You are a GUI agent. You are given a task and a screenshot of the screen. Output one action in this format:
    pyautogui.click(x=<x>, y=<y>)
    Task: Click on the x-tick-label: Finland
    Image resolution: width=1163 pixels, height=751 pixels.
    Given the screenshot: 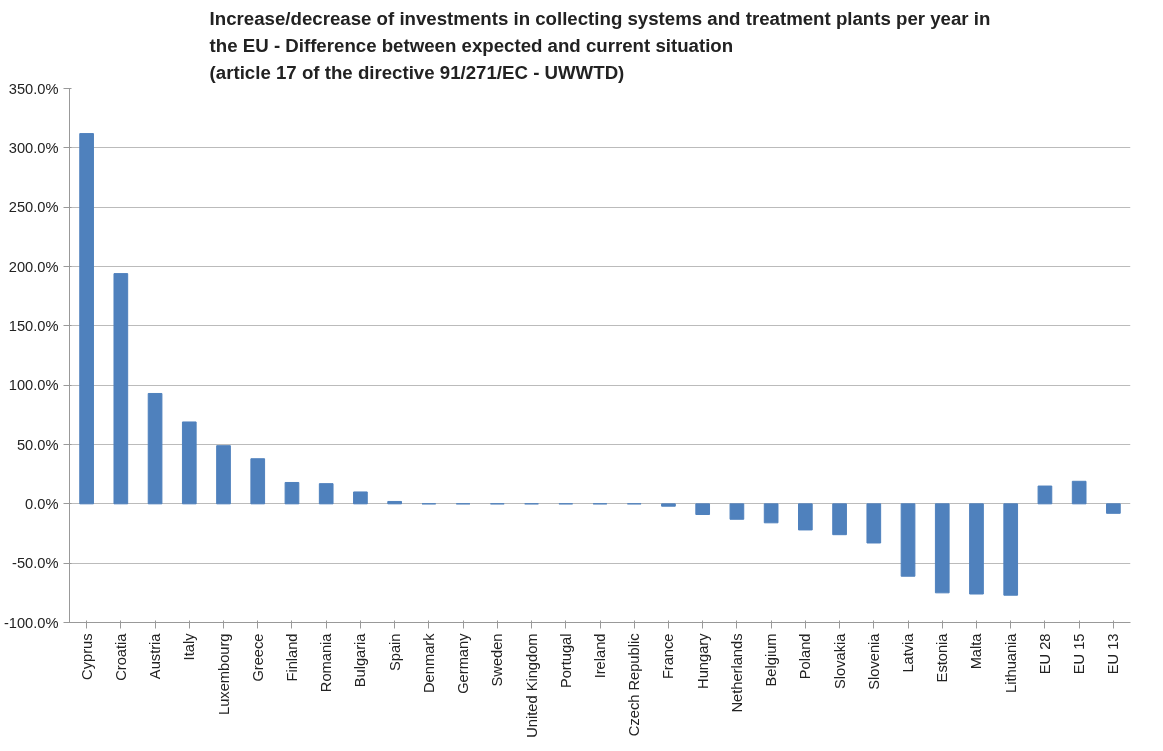 What is the action you would take?
    pyautogui.click(x=291, y=657)
    